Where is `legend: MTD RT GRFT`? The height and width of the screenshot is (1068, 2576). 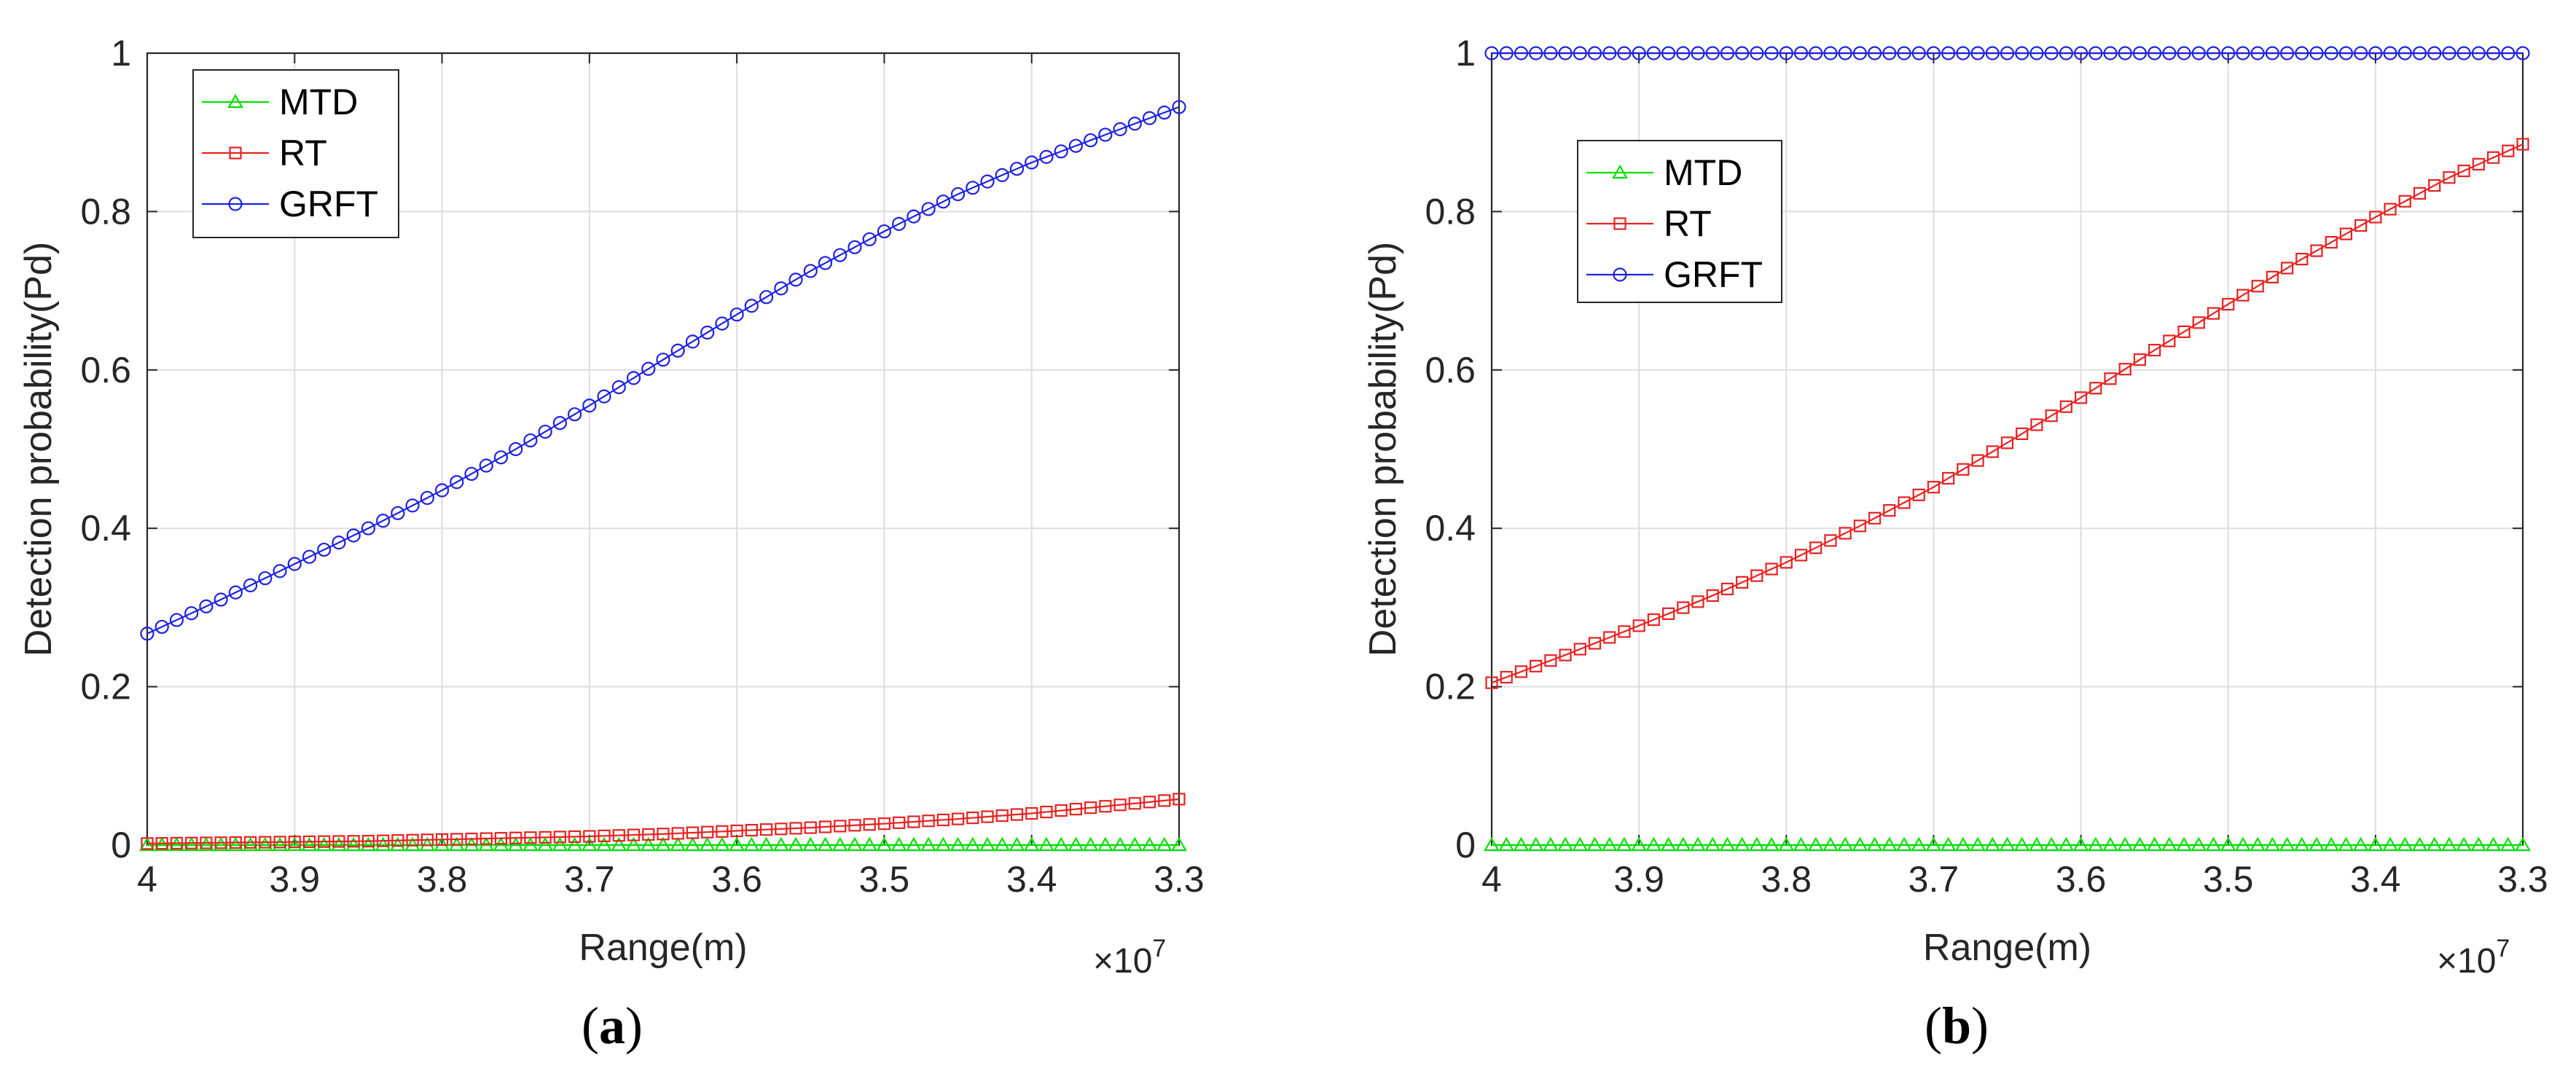
legend: MTD RT GRFT is located at coordinates (1679, 221).